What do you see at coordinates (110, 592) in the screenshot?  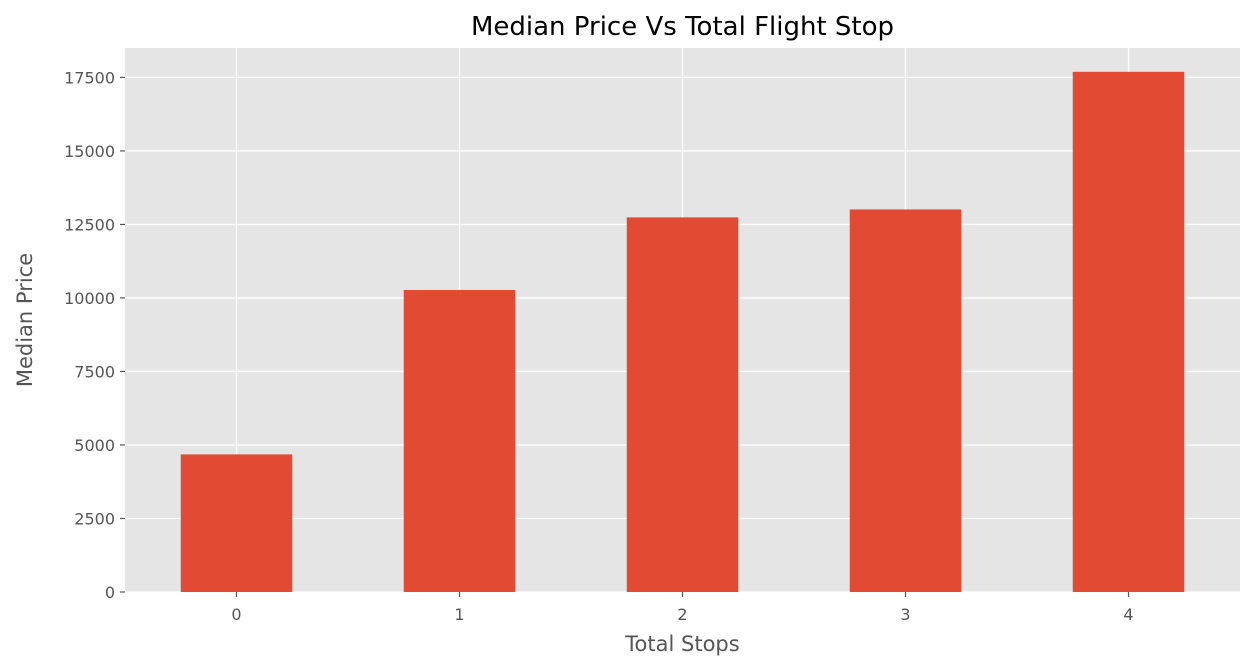 I see `y-tick-label: 0` at bounding box center [110, 592].